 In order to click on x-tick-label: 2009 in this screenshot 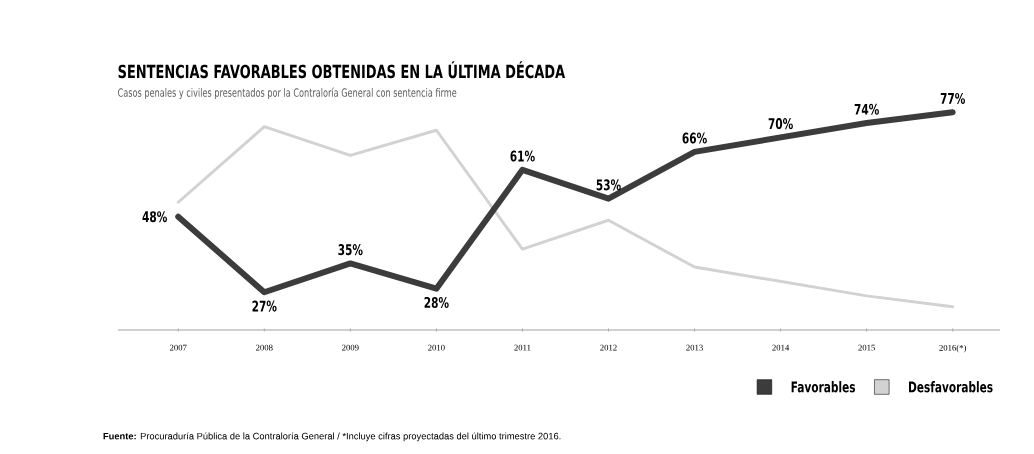, I will do `click(350, 347)`.